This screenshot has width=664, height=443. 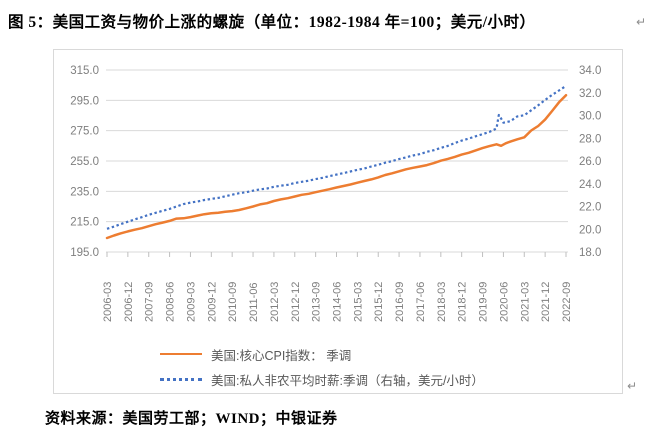 I want to click on svg-text: 26.0, so click(x=590, y=162).